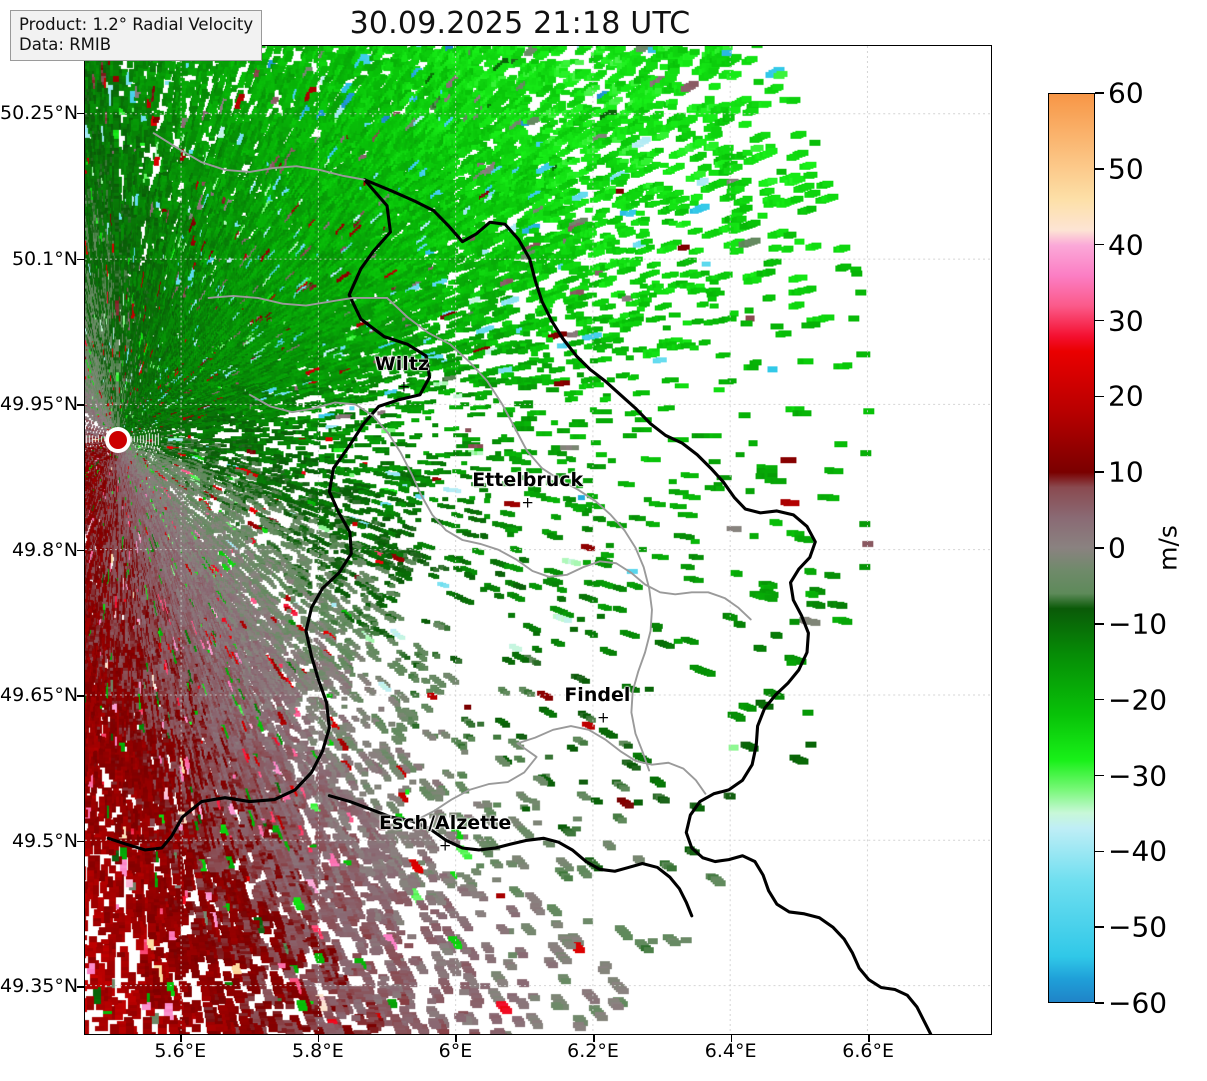 This screenshot has width=1207, height=1081. What do you see at coordinates (1138, 1003) in the screenshot?
I see `colorbar-tick-label: −60` at bounding box center [1138, 1003].